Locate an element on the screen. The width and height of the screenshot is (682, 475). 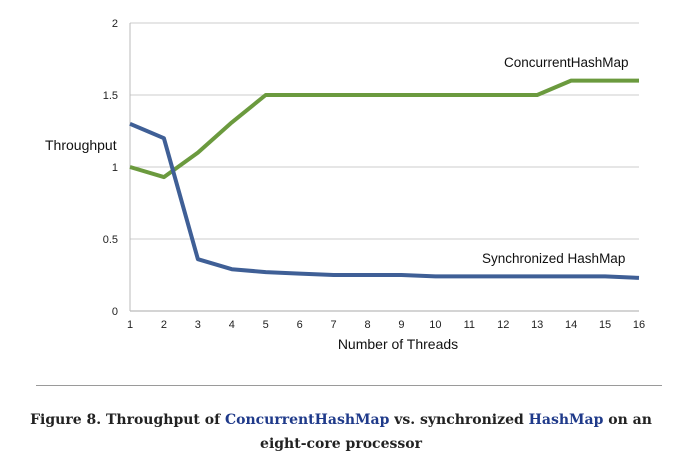
x-tick-label: 10 is located at coordinates (435, 325).